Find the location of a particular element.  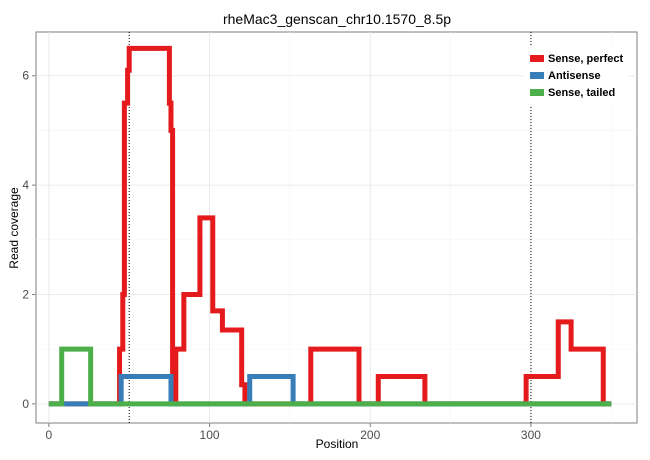

legend-swatch-sense-perfect is located at coordinates (537, 58).